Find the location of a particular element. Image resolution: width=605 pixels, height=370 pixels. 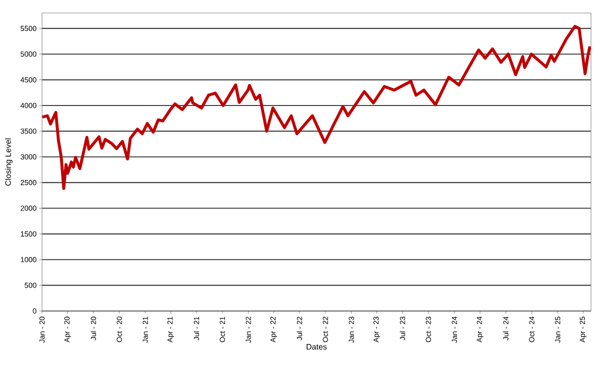

y-axis-title: Closing Level is located at coordinates (8, 162).